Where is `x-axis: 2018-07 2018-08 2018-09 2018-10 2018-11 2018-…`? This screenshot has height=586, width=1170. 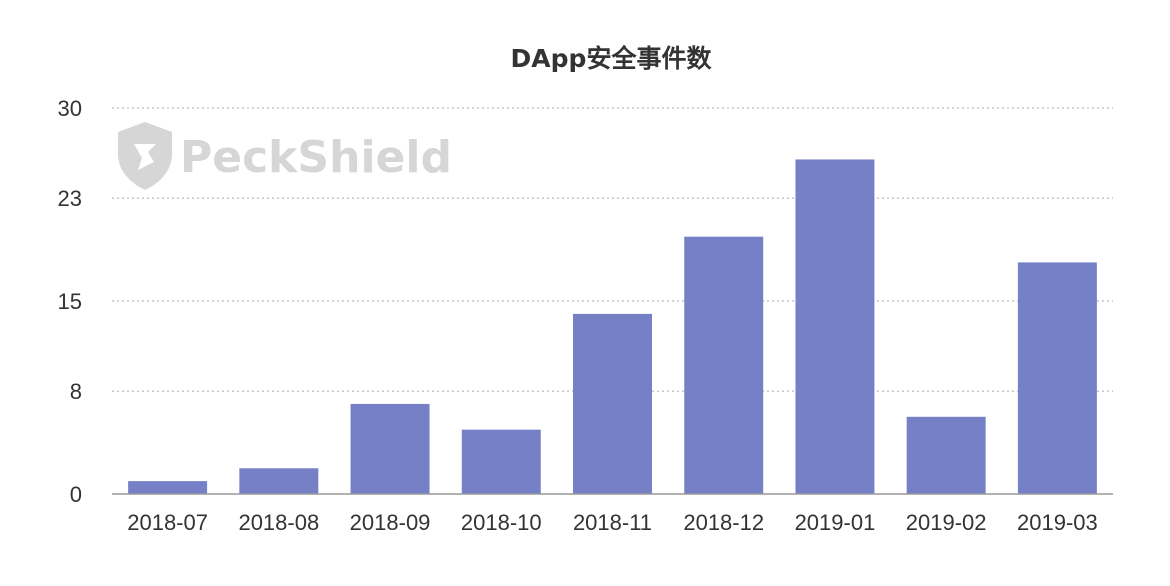
x-axis: 2018-07 2018-08 2018-09 2018-10 2018-11 2018-… is located at coordinates (612, 514).